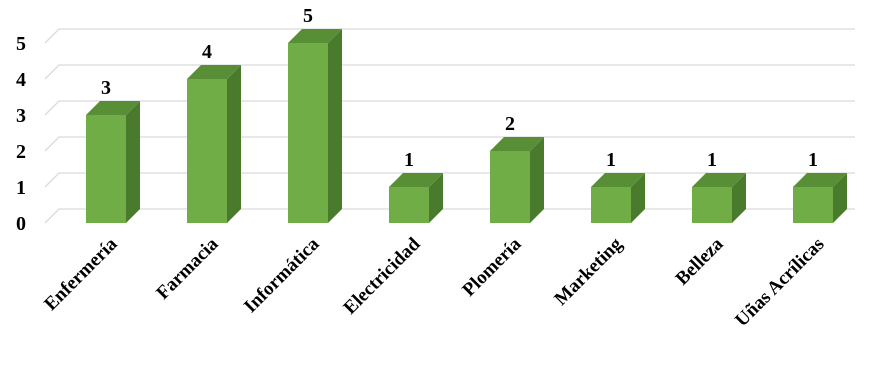 The width and height of the screenshot is (875, 365). I want to click on category-label: Uñas Acrílicas, so click(779, 282).